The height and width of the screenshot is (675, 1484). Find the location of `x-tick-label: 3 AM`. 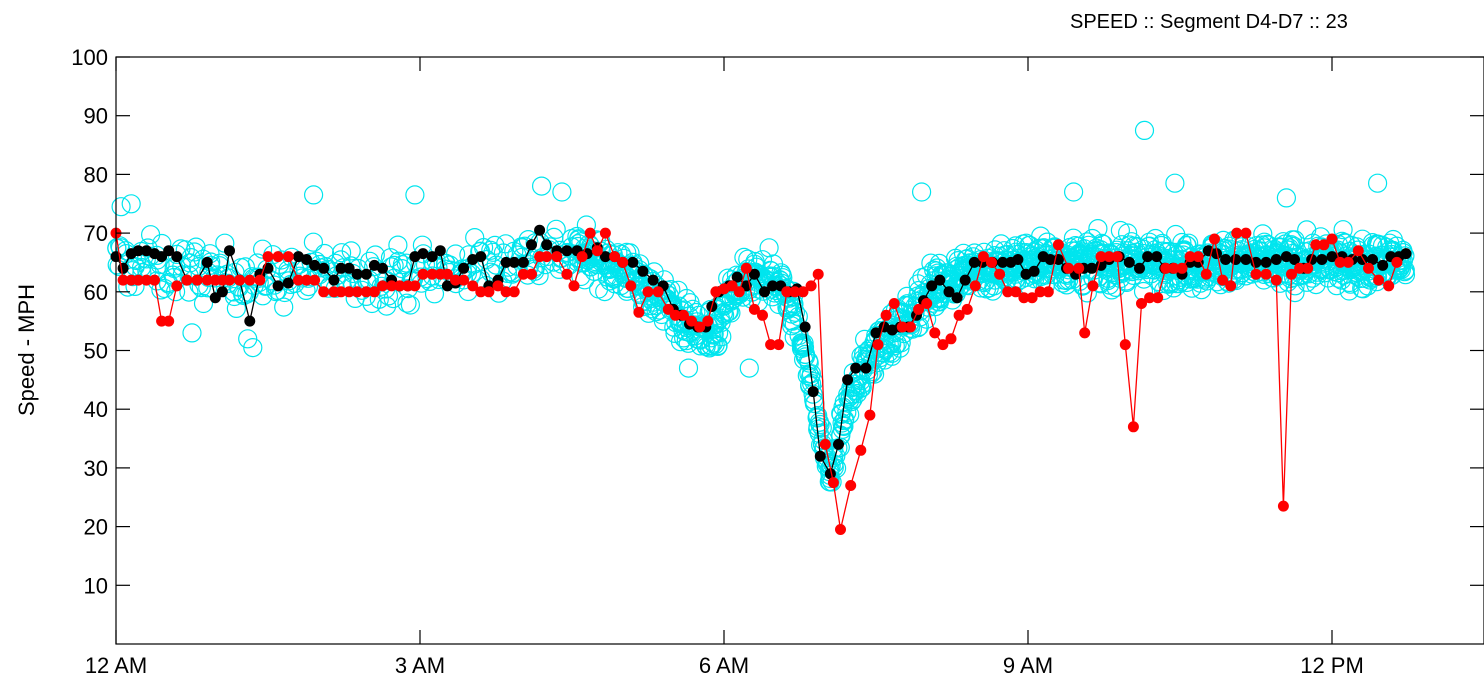

x-tick-label: 3 AM is located at coordinates (420, 664).